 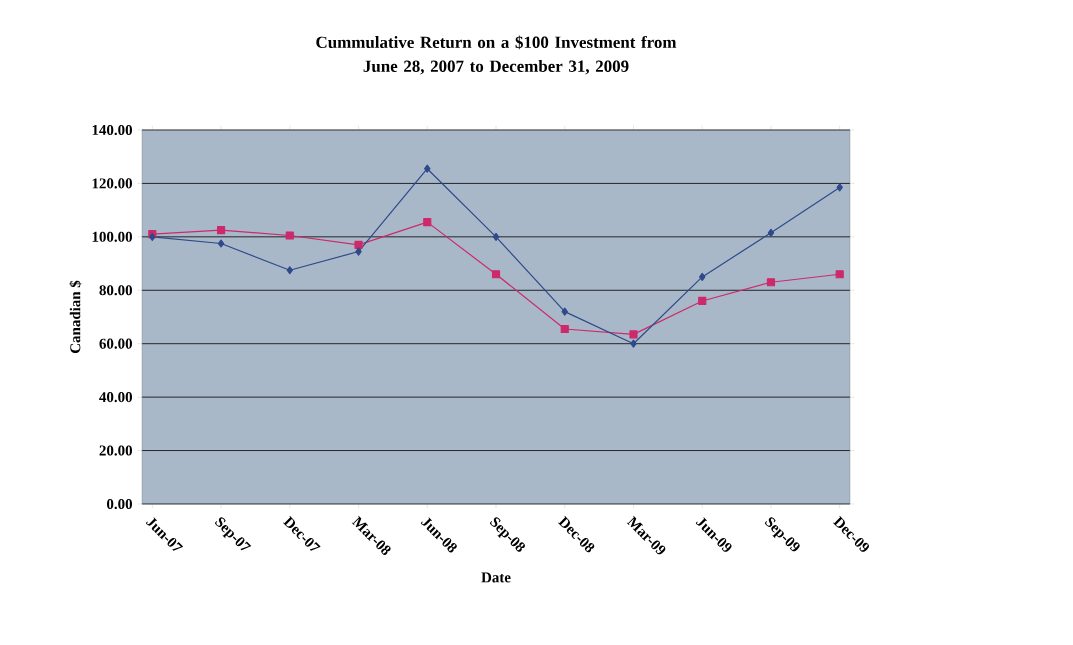 I want to click on chart-title: Cummulative Return on a $100 Investment from June 28, 2007 to December 31, 2009, so click(x=496, y=55).